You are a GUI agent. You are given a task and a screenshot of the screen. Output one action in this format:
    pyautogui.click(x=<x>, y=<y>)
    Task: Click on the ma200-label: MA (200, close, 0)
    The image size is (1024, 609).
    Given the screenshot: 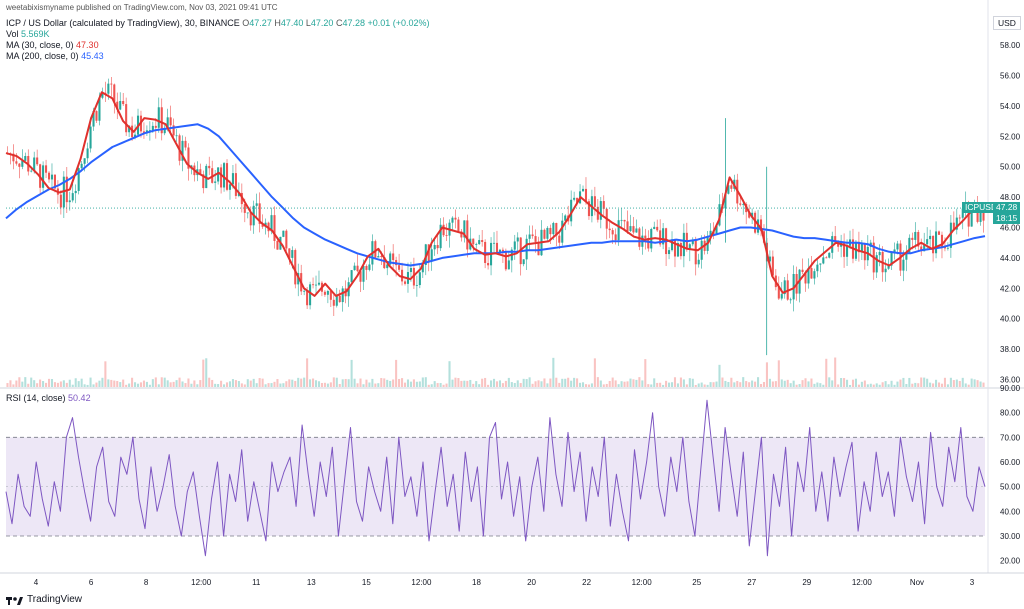 What is the action you would take?
    pyautogui.click(x=42, y=56)
    